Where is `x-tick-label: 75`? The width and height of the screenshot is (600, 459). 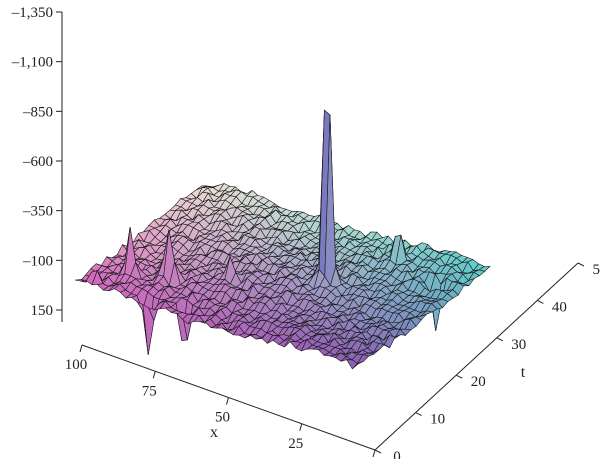
x-tick-label: 75 is located at coordinates (149, 391).